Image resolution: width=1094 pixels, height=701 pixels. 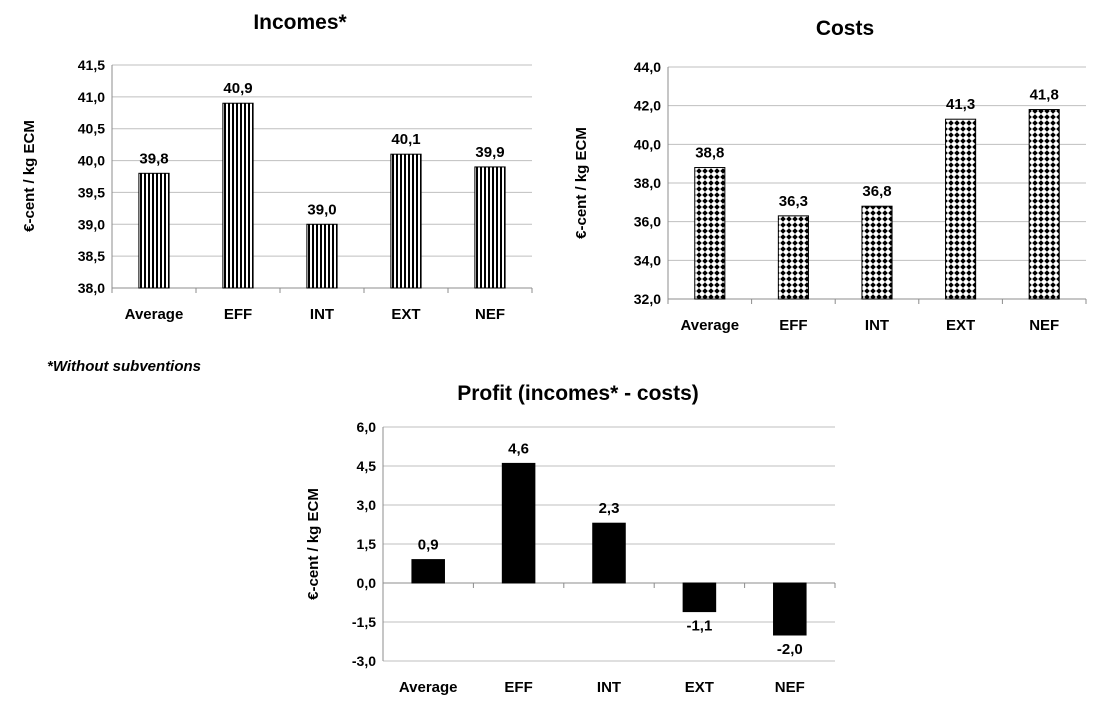 What do you see at coordinates (153, 158) in the screenshot?
I see `incomes-data-label-average: 39,8` at bounding box center [153, 158].